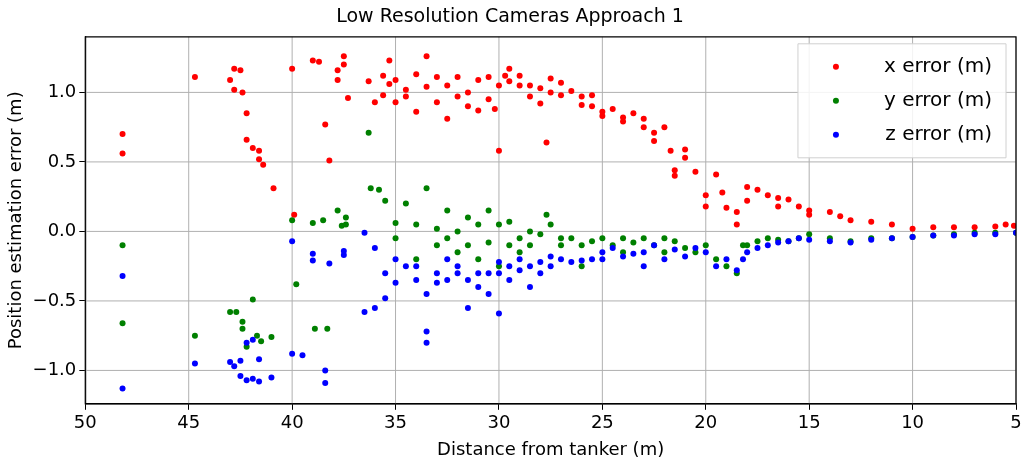 The image size is (1026, 463). I want to click on x-axis-title: Distance from tanker (m), so click(551, 448).